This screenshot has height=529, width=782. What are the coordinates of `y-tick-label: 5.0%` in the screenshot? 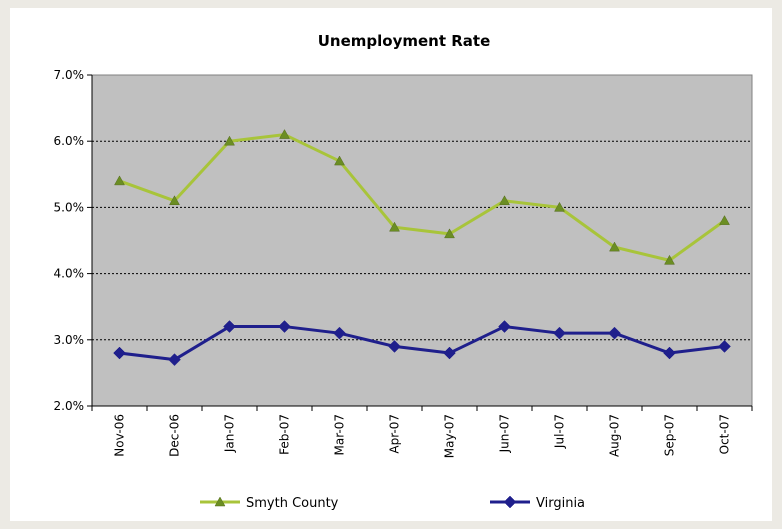 It's located at (69, 207).